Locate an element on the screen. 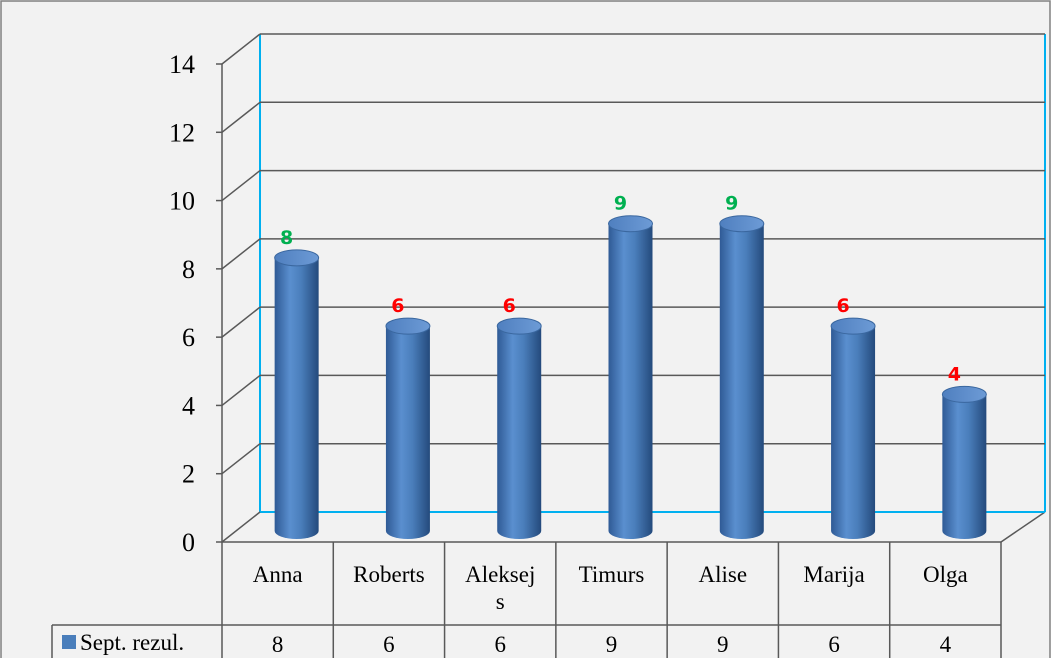  bar-anna is located at coordinates (297, 394).